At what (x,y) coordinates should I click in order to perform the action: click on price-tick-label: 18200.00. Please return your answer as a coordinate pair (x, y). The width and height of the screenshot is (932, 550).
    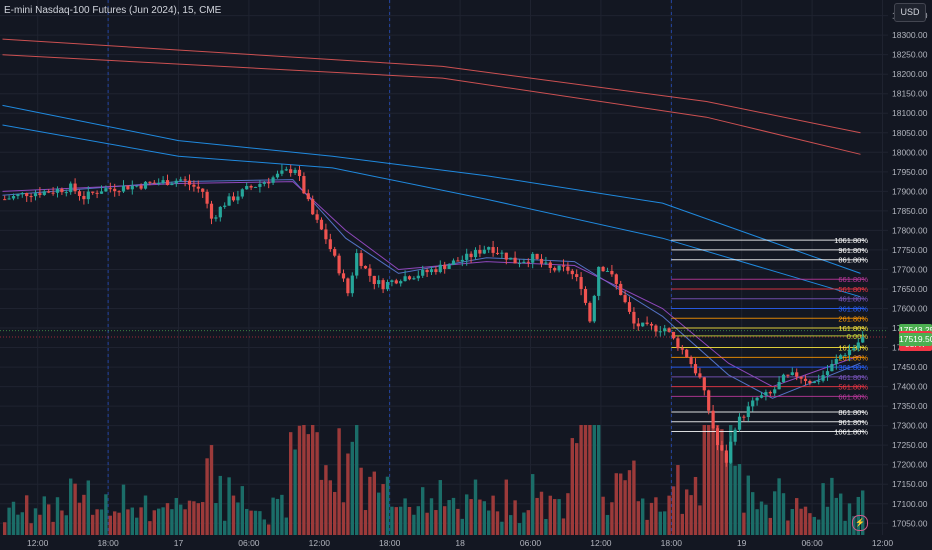
    Looking at the image, I should click on (910, 74).